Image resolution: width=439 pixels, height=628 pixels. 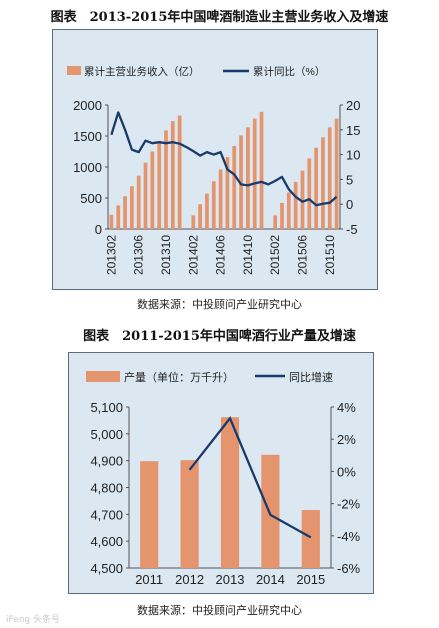 I want to click on left-tick-label: 4,900, so click(x=106, y=461).